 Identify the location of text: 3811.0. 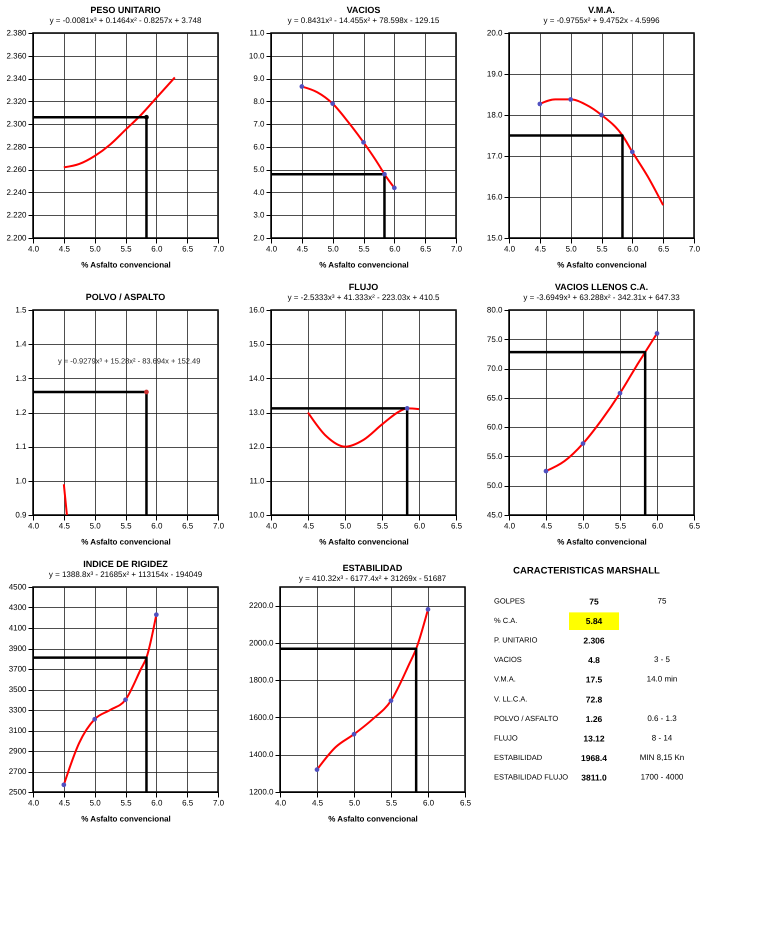
(594, 777).